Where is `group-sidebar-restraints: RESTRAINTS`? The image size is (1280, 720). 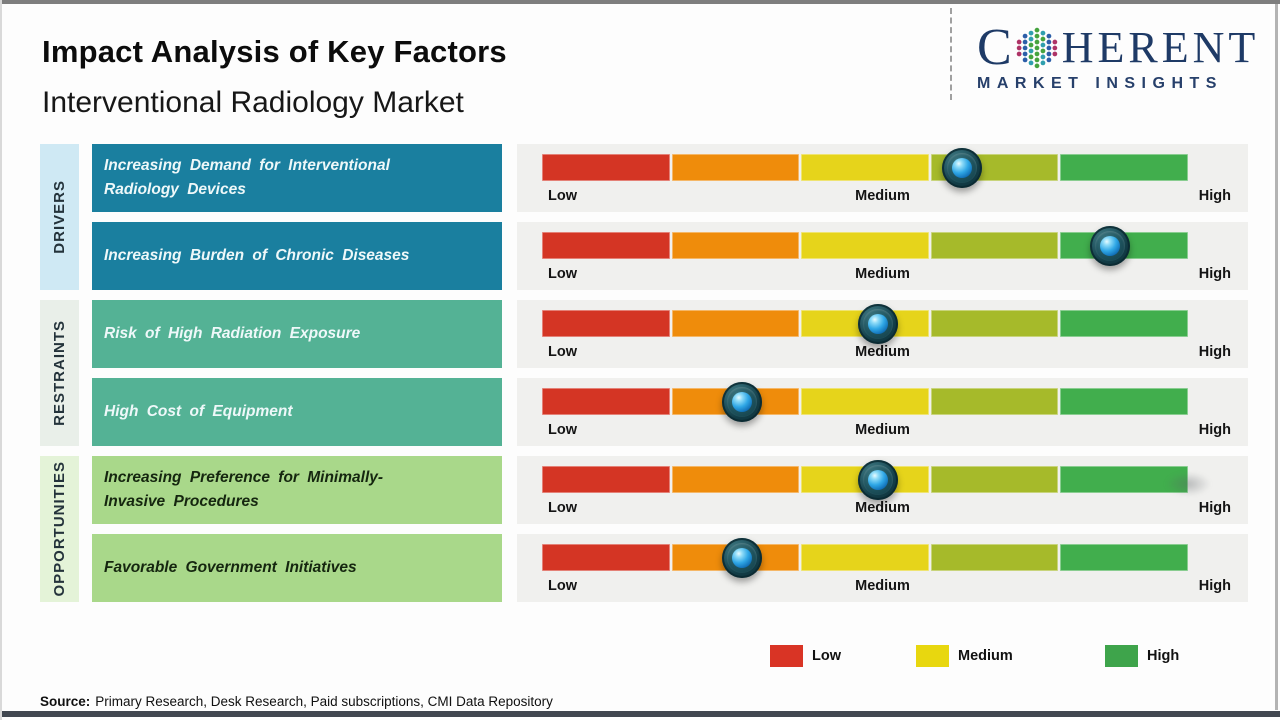
group-sidebar-restraints: RESTRAINTS is located at coordinates (59, 373).